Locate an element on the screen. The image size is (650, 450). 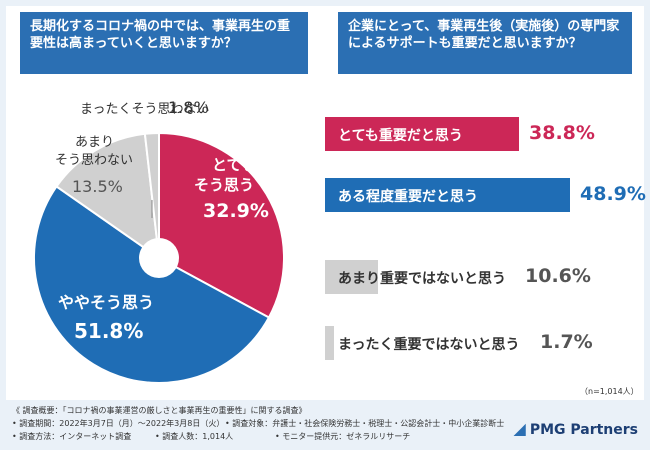
survey-note-title: 《 調査概要：「コロナ禍の事業運営の厳しさと事業再生の重要性」に関する調査》 is located at coordinates (159, 410).